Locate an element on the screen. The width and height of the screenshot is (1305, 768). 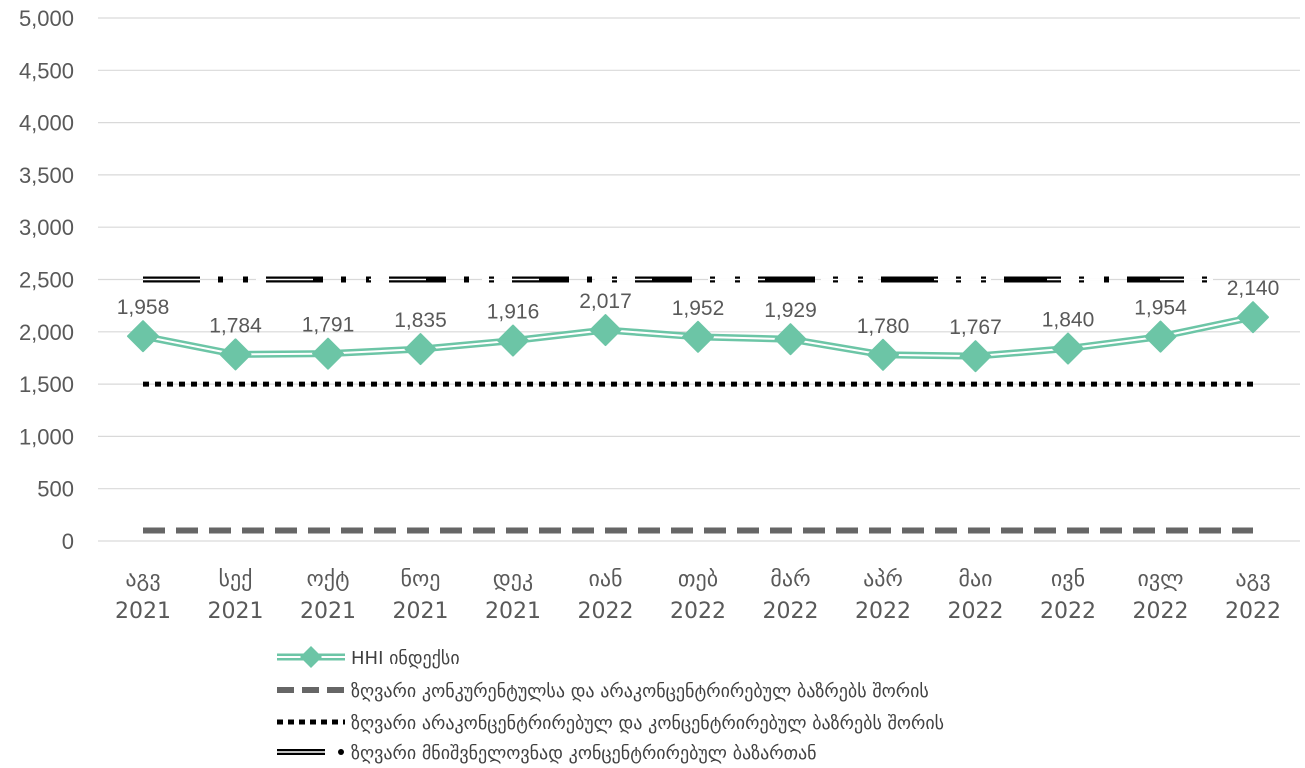
y-tick-label: 500 is located at coordinates (55, 489).